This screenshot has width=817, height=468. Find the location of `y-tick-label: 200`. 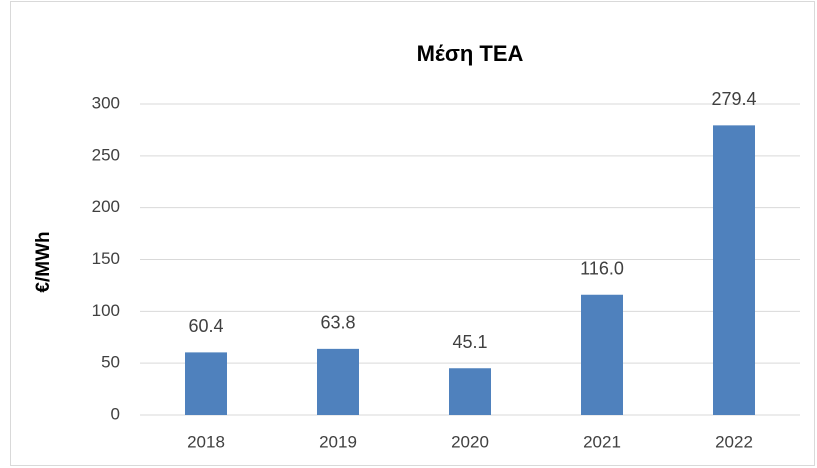

y-tick-label: 200 is located at coordinates (106, 206).